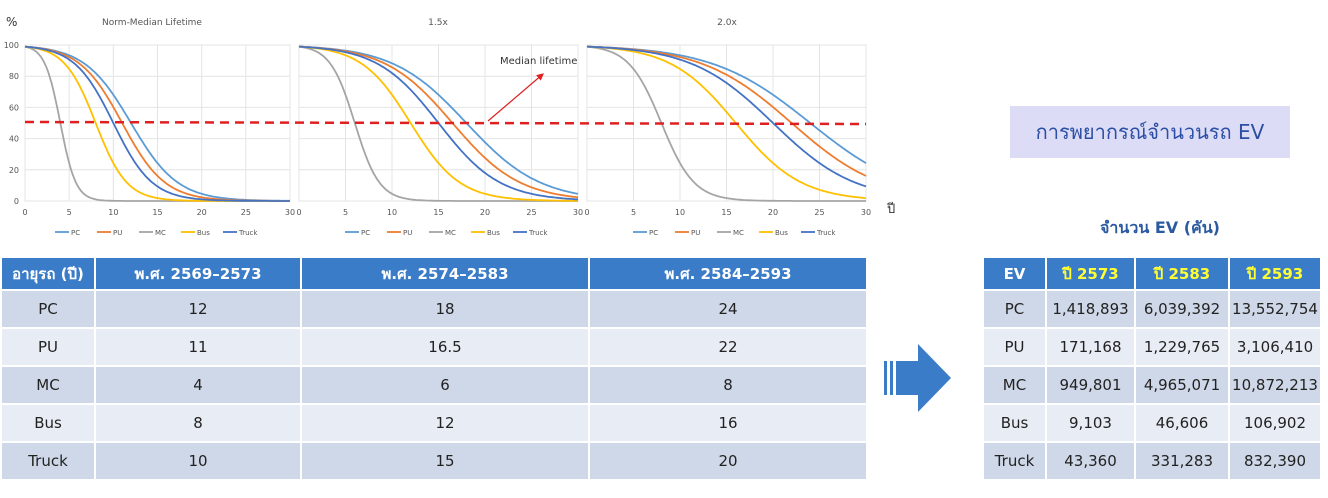 The image size is (1328, 498). What do you see at coordinates (1275, 423) in the screenshot?
I see `table-cell: 106,902` at bounding box center [1275, 423].